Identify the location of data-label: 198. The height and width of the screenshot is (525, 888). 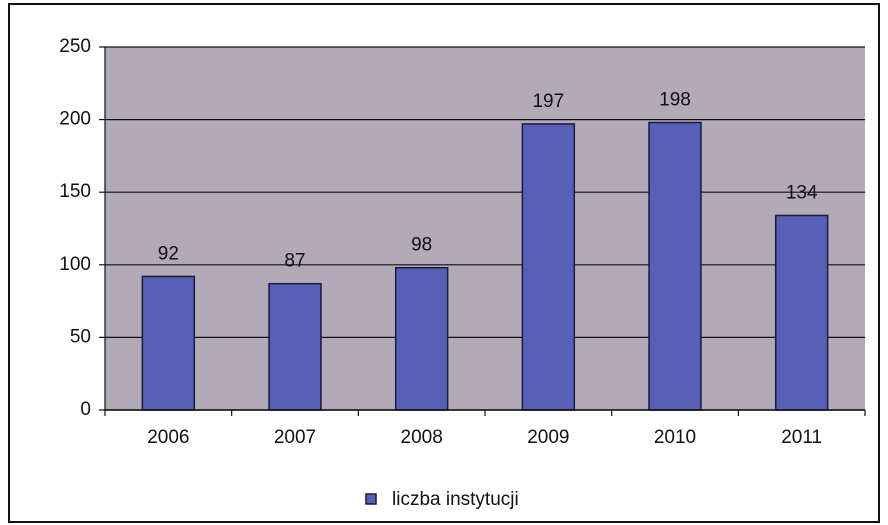
(675, 100).